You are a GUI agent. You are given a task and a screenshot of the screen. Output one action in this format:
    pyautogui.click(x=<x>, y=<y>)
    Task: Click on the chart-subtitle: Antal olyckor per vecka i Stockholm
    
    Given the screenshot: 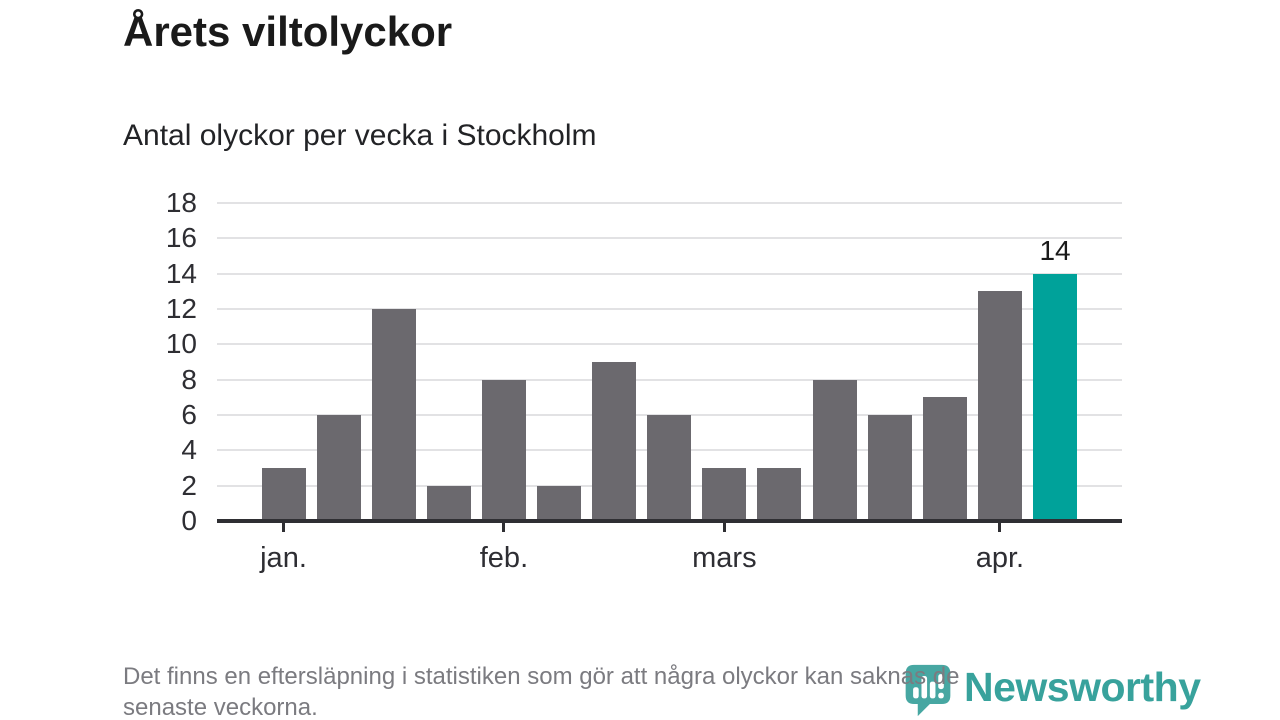 What is the action you would take?
    pyautogui.click(x=360, y=135)
    